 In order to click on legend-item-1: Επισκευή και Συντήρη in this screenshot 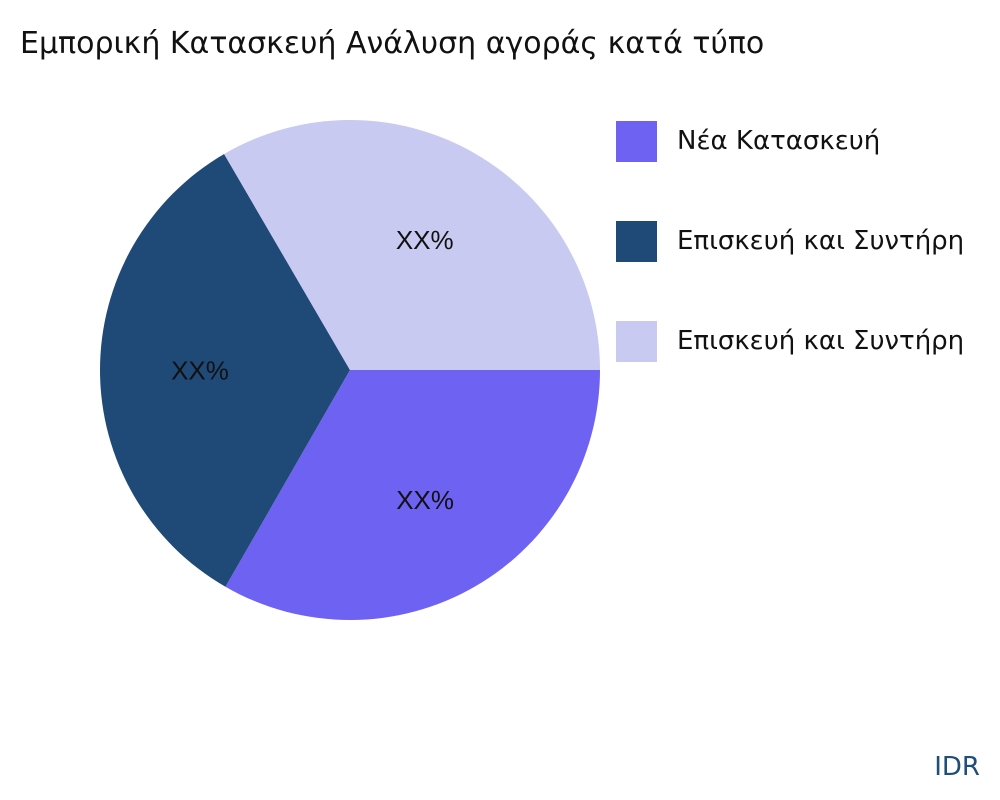, I will do `click(790, 241)`.